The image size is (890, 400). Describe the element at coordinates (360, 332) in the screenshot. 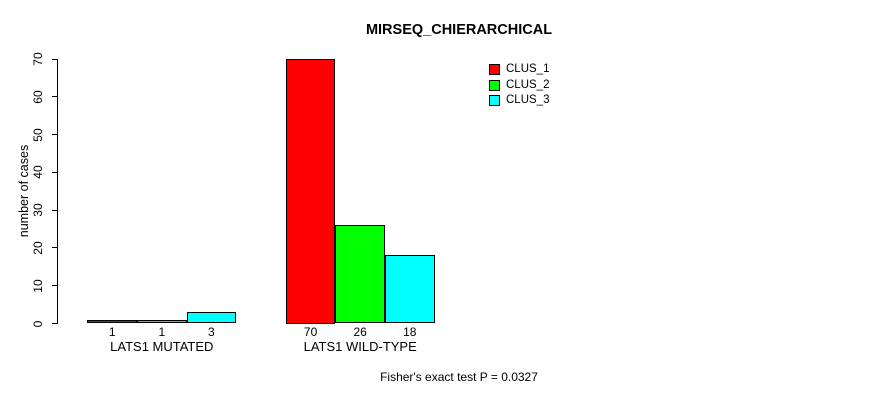

I see `bar-value-label: 26` at that location.